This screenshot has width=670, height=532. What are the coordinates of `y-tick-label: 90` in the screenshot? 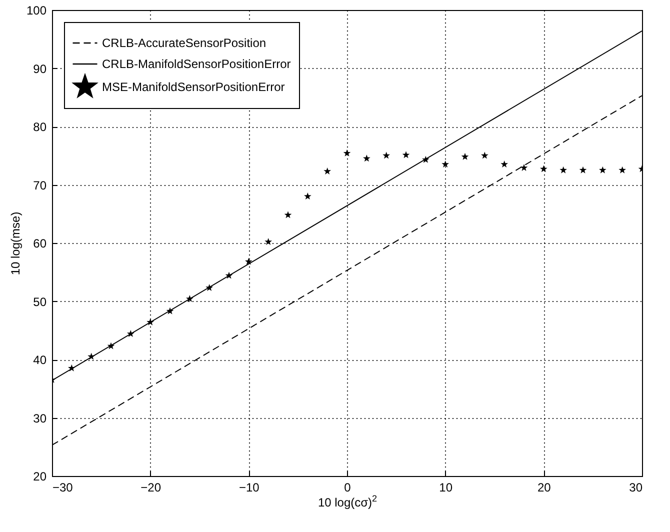 It's located at (40, 69).